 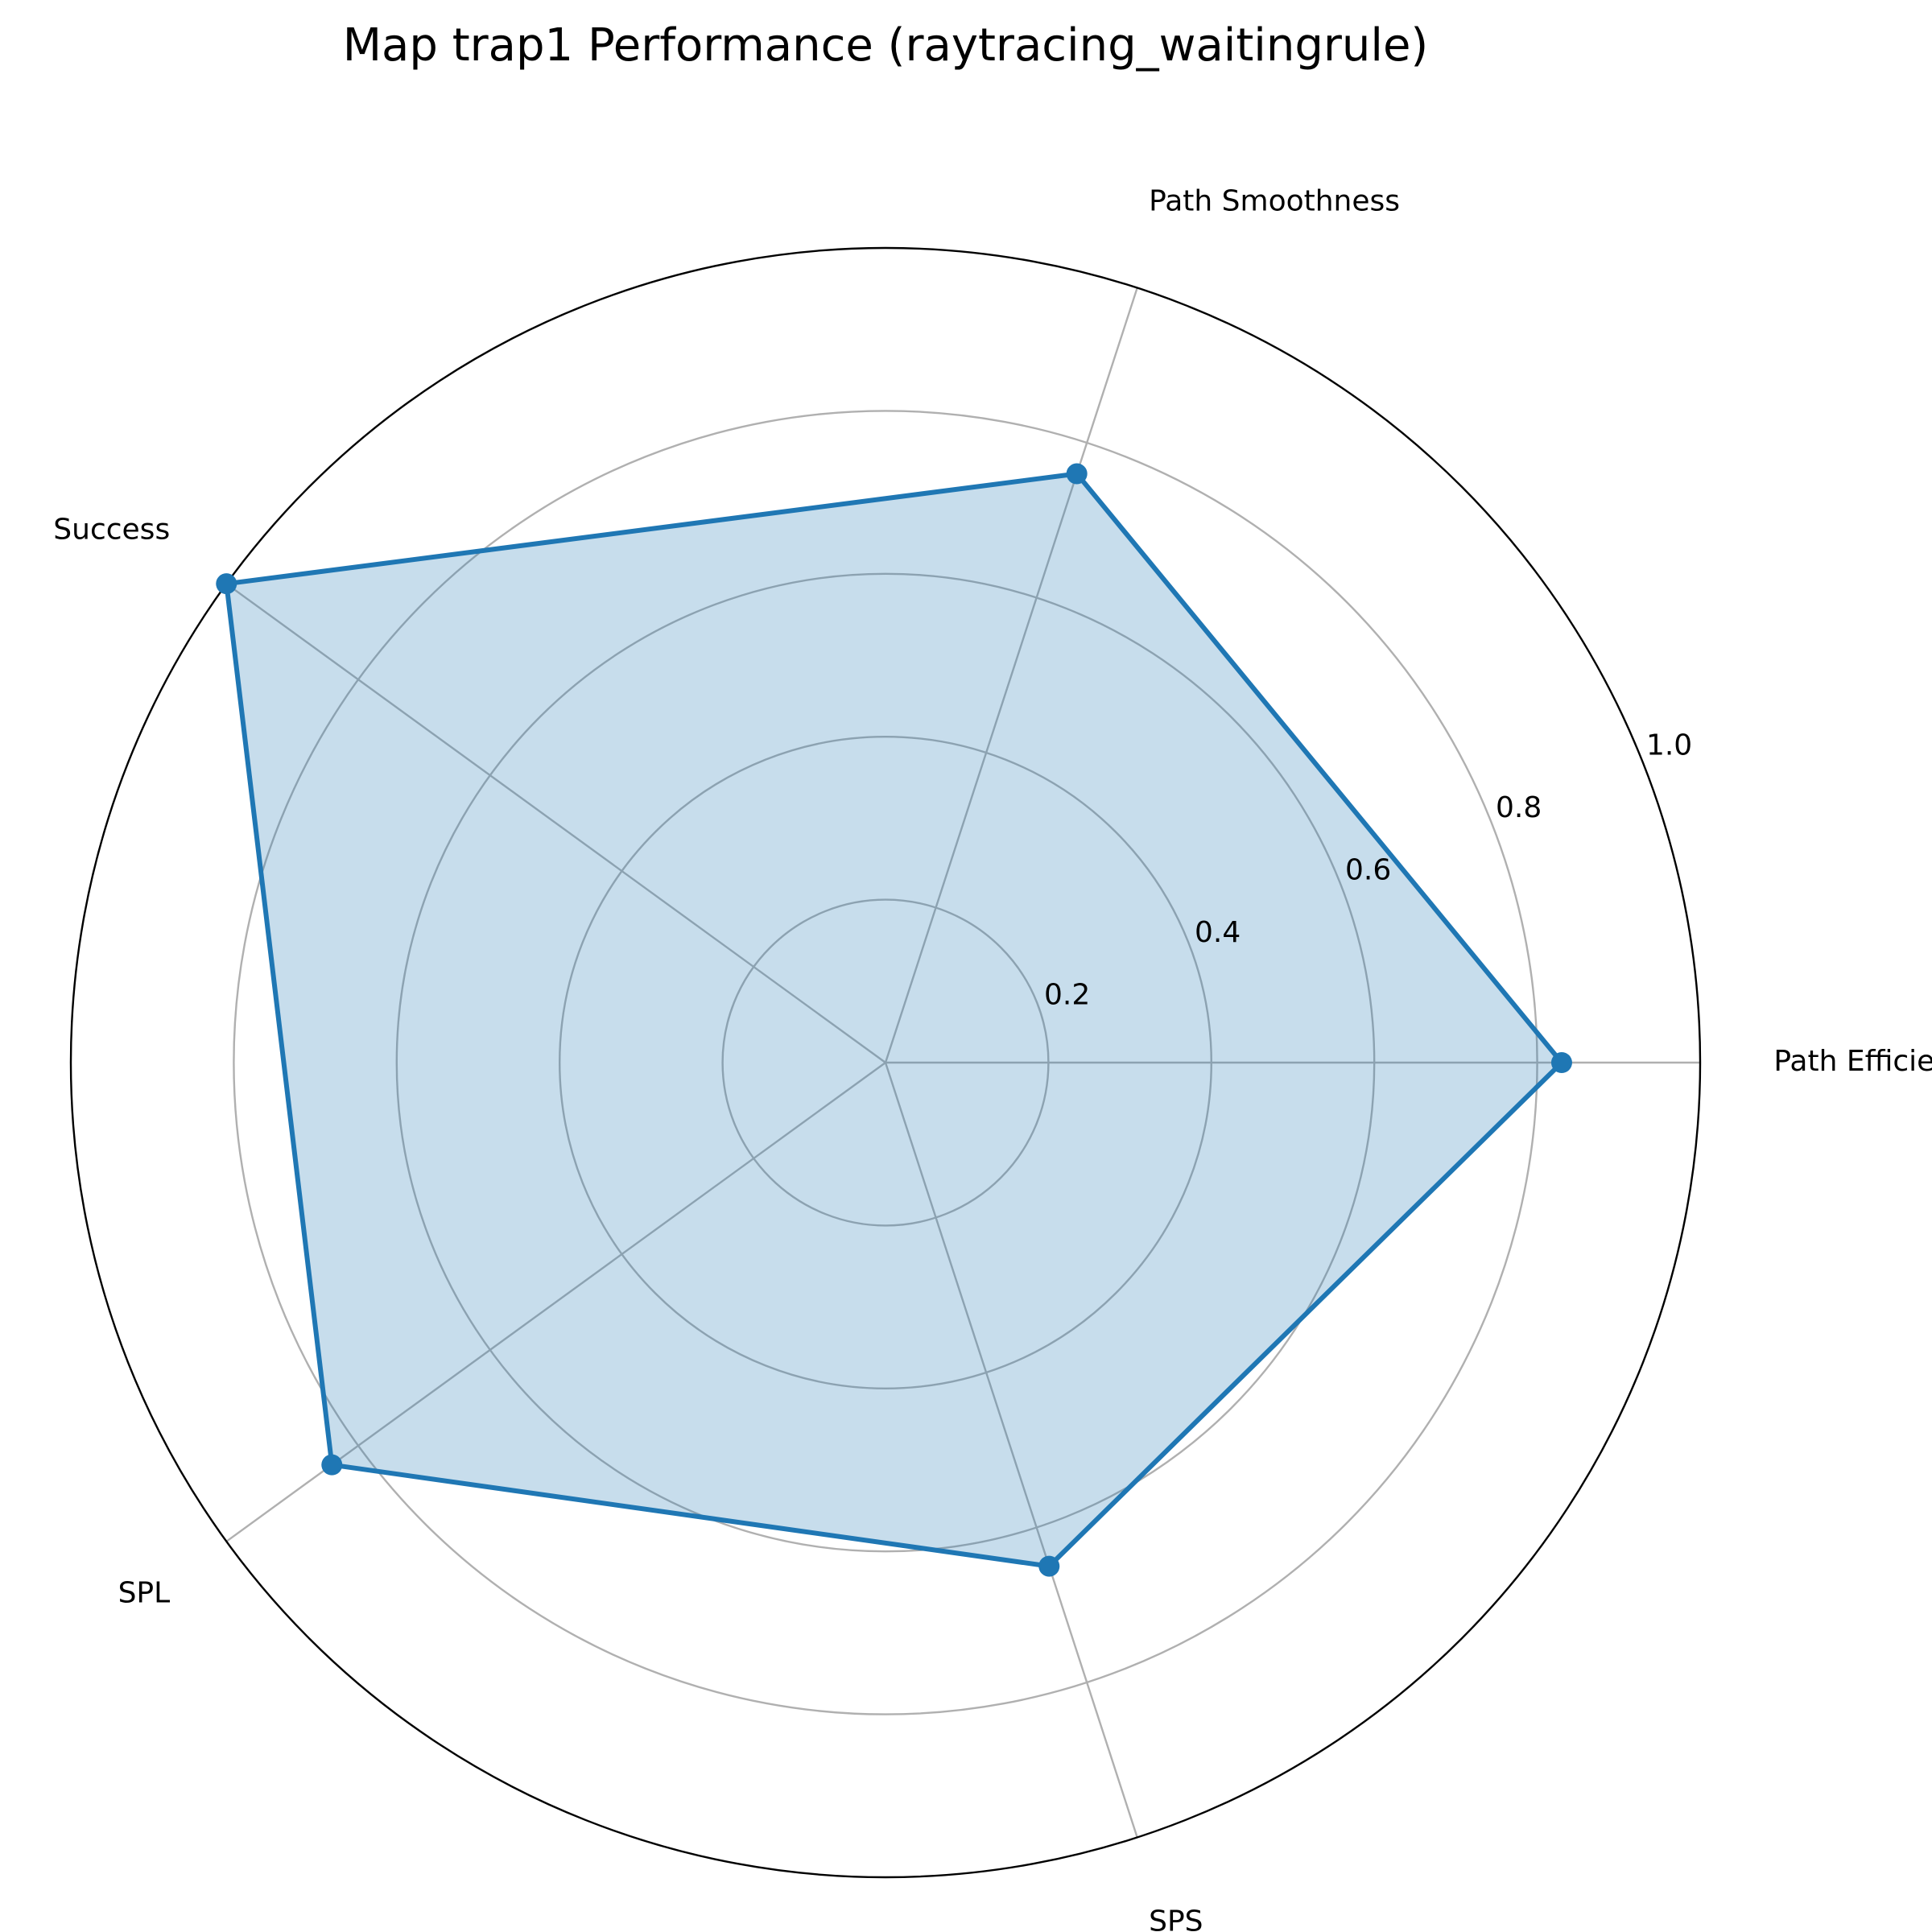 What do you see at coordinates (1519, 807) in the screenshot?
I see `r-tick-label: 0.8` at bounding box center [1519, 807].